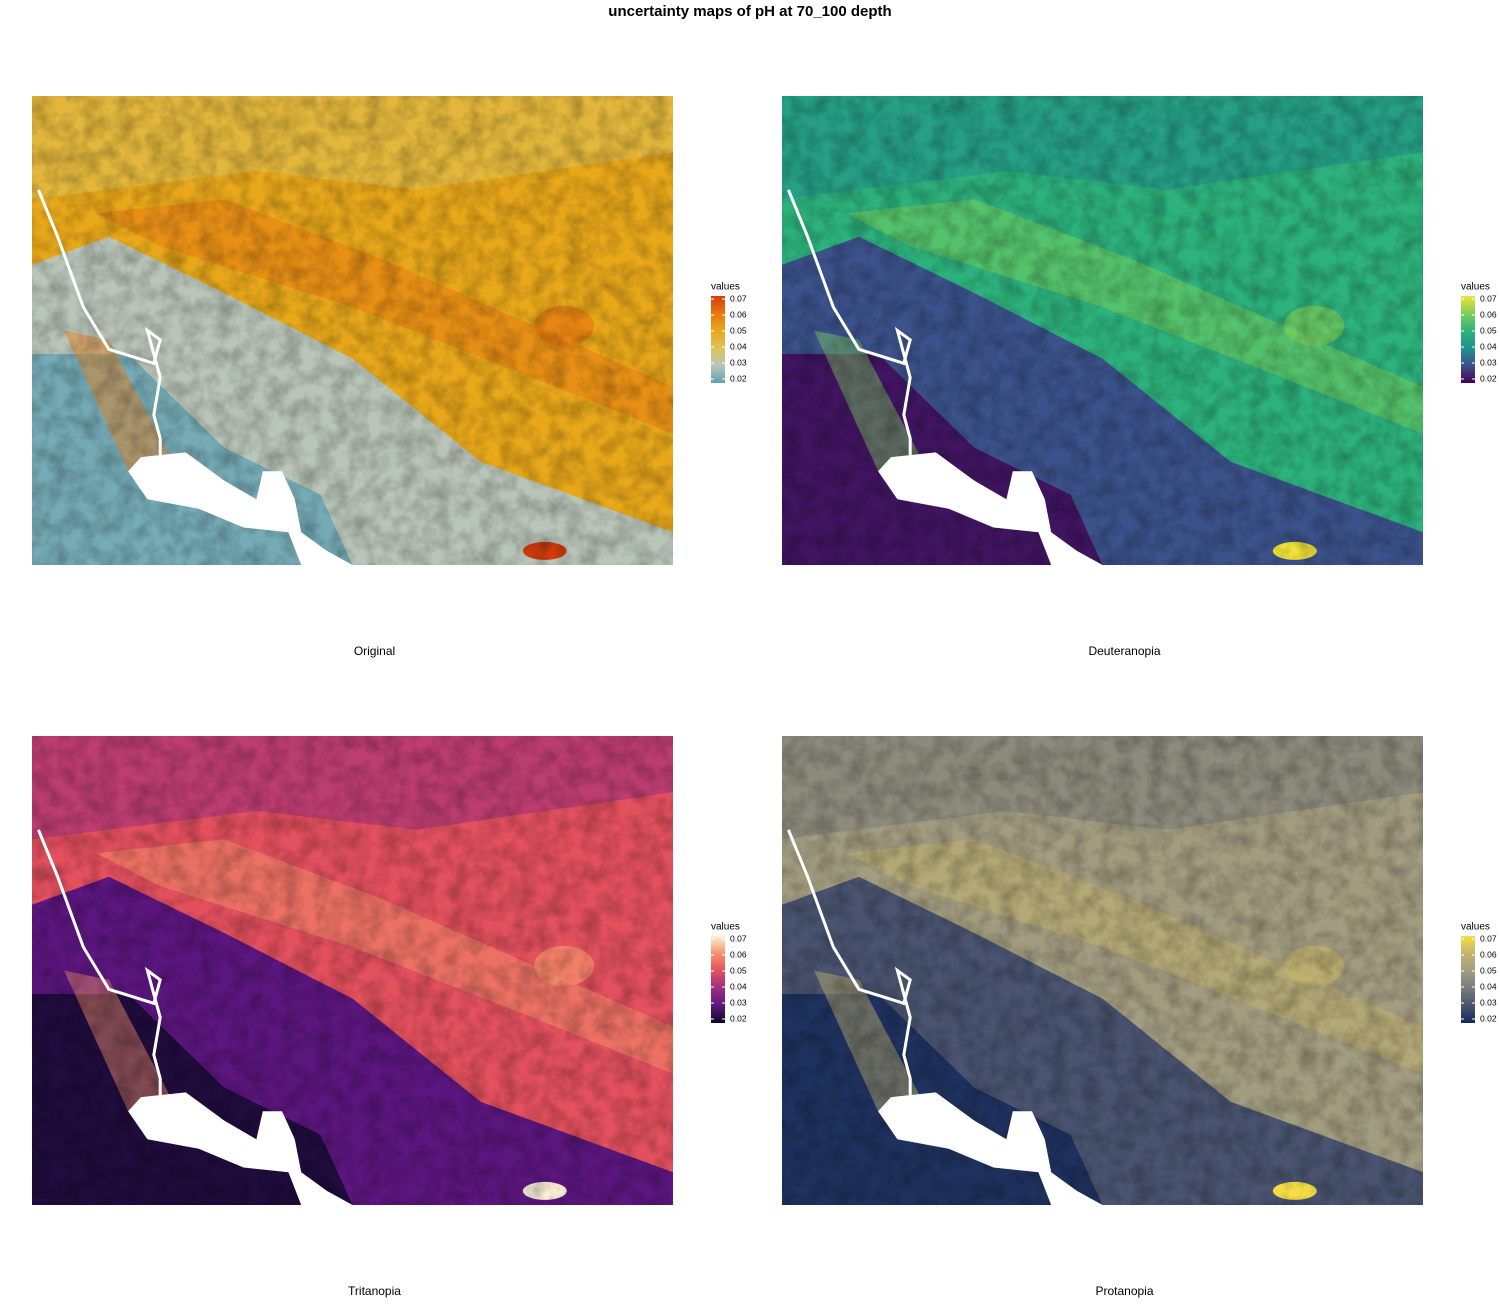 Image resolution: width=1500 pixels, height=1305 pixels. Describe the element at coordinates (374, 651) in the screenshot. I see `panel-caption: Original` at that location.